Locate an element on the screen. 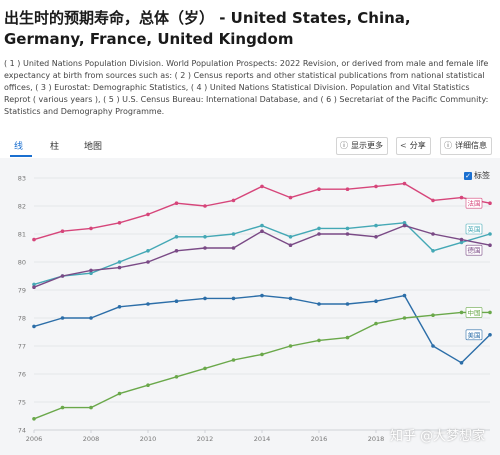 This screenshot has width=500, height=455. y-tick-label: 81 is located at coordinates (22, 235).